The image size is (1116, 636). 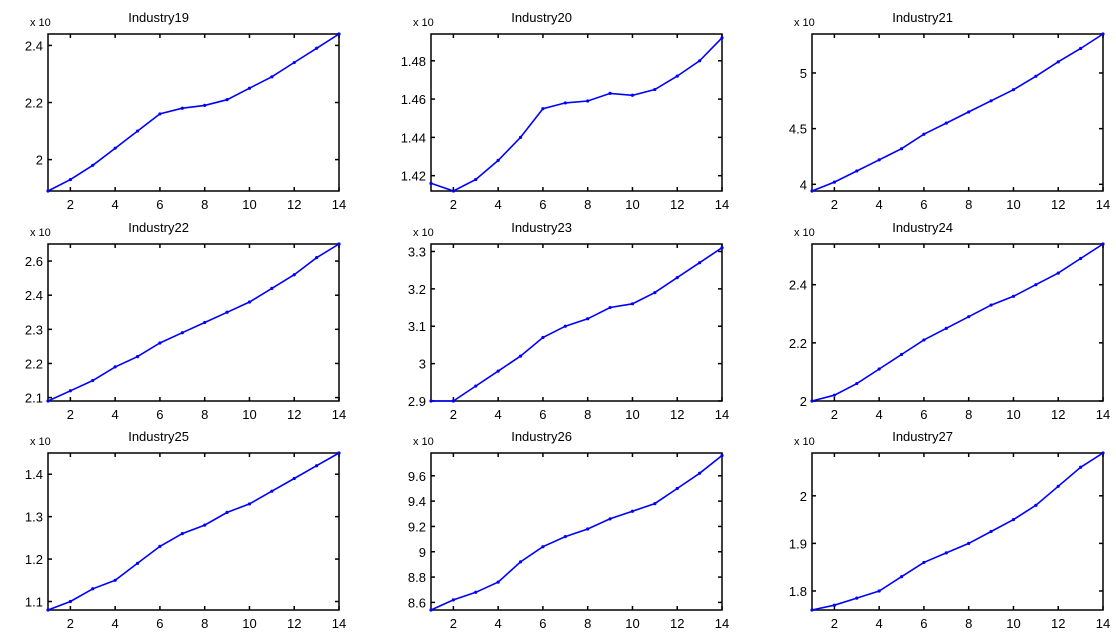 I want to click on y-tick-label: 8.6, so click(x=417, y=602).